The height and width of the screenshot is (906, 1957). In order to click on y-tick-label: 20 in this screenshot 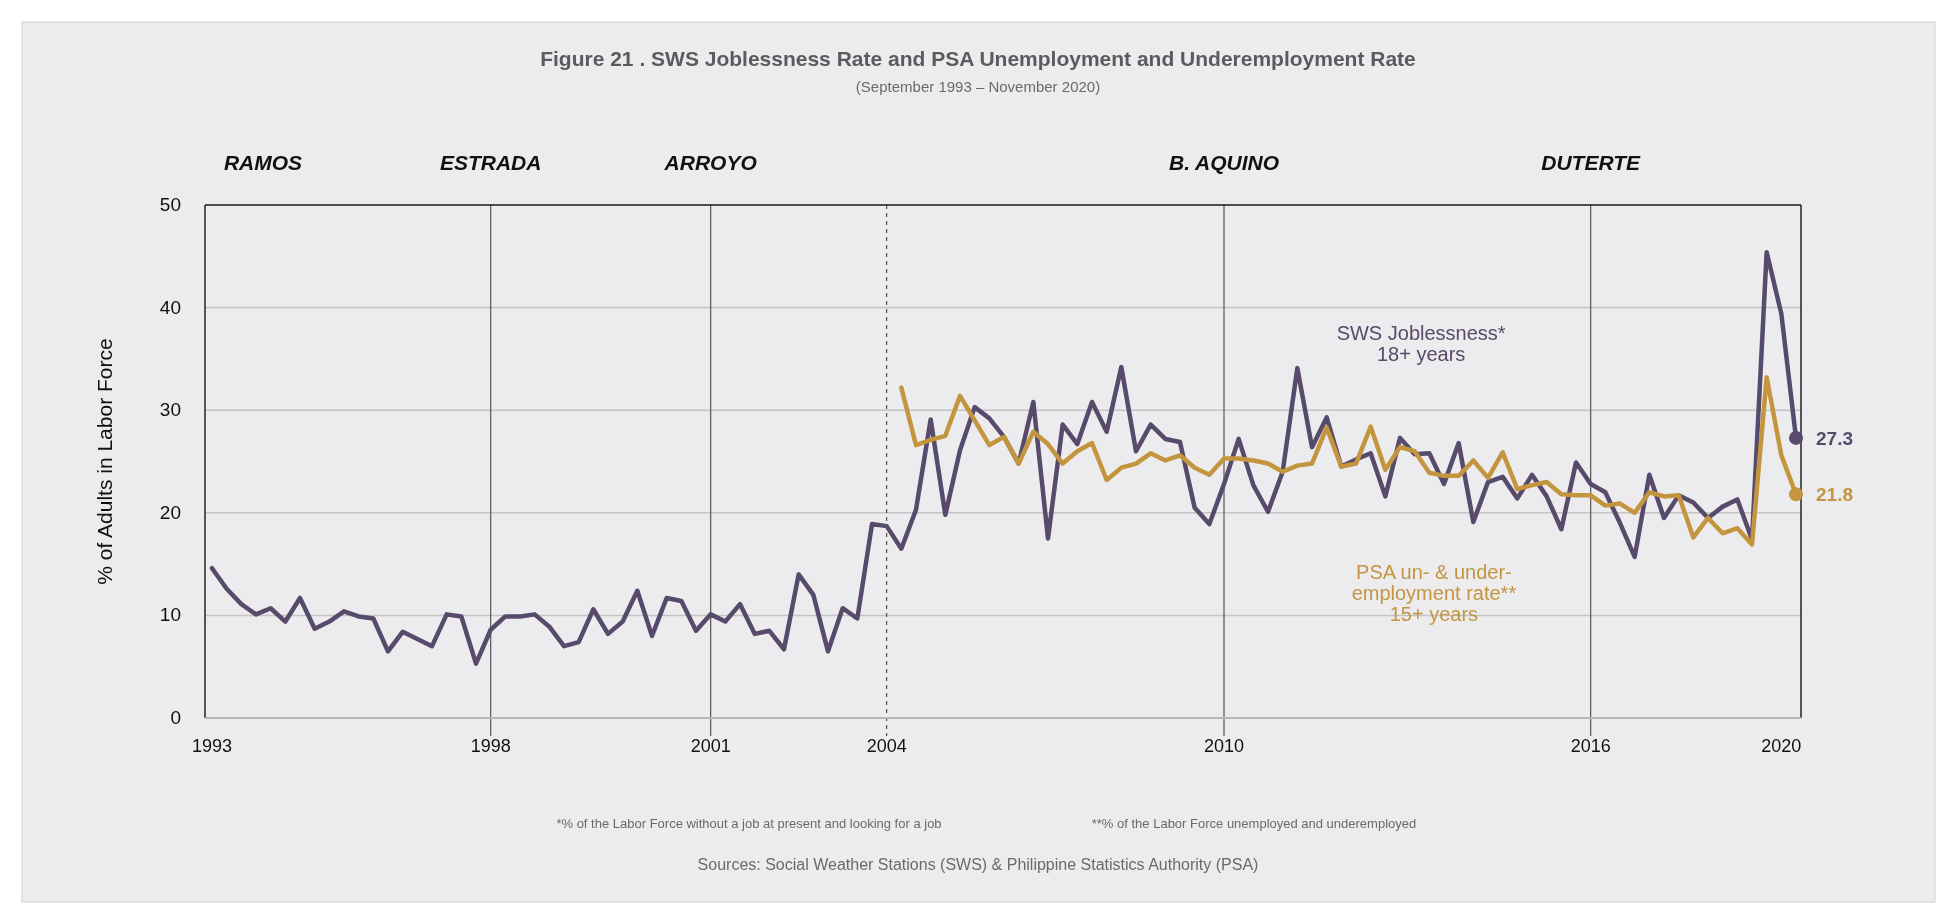, I will do `click(170, 512)`.